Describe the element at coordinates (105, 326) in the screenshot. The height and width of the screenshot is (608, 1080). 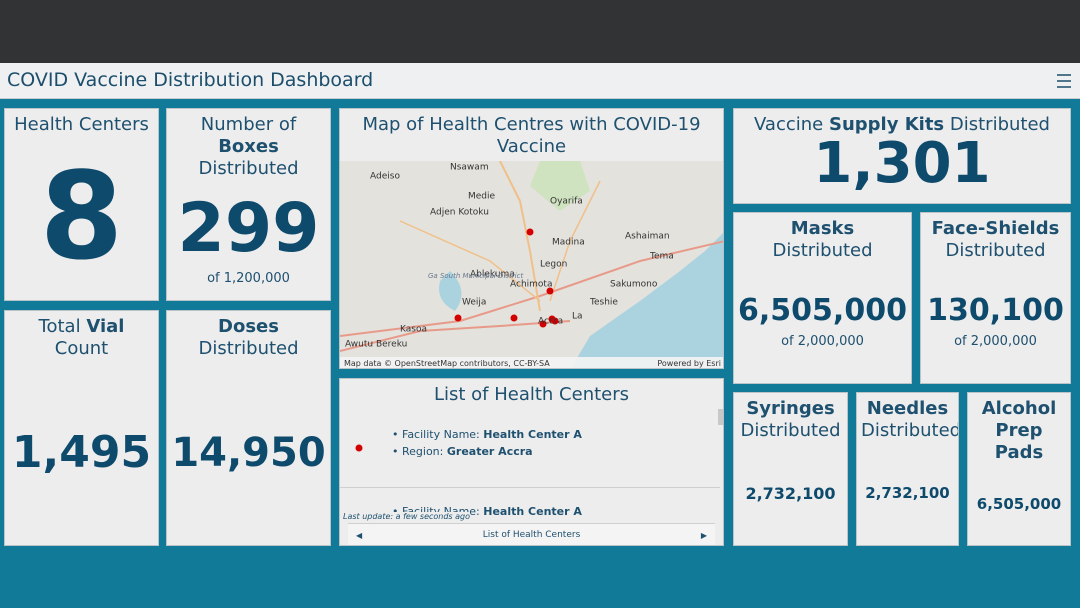
I see `title-part: Vial` at that location.